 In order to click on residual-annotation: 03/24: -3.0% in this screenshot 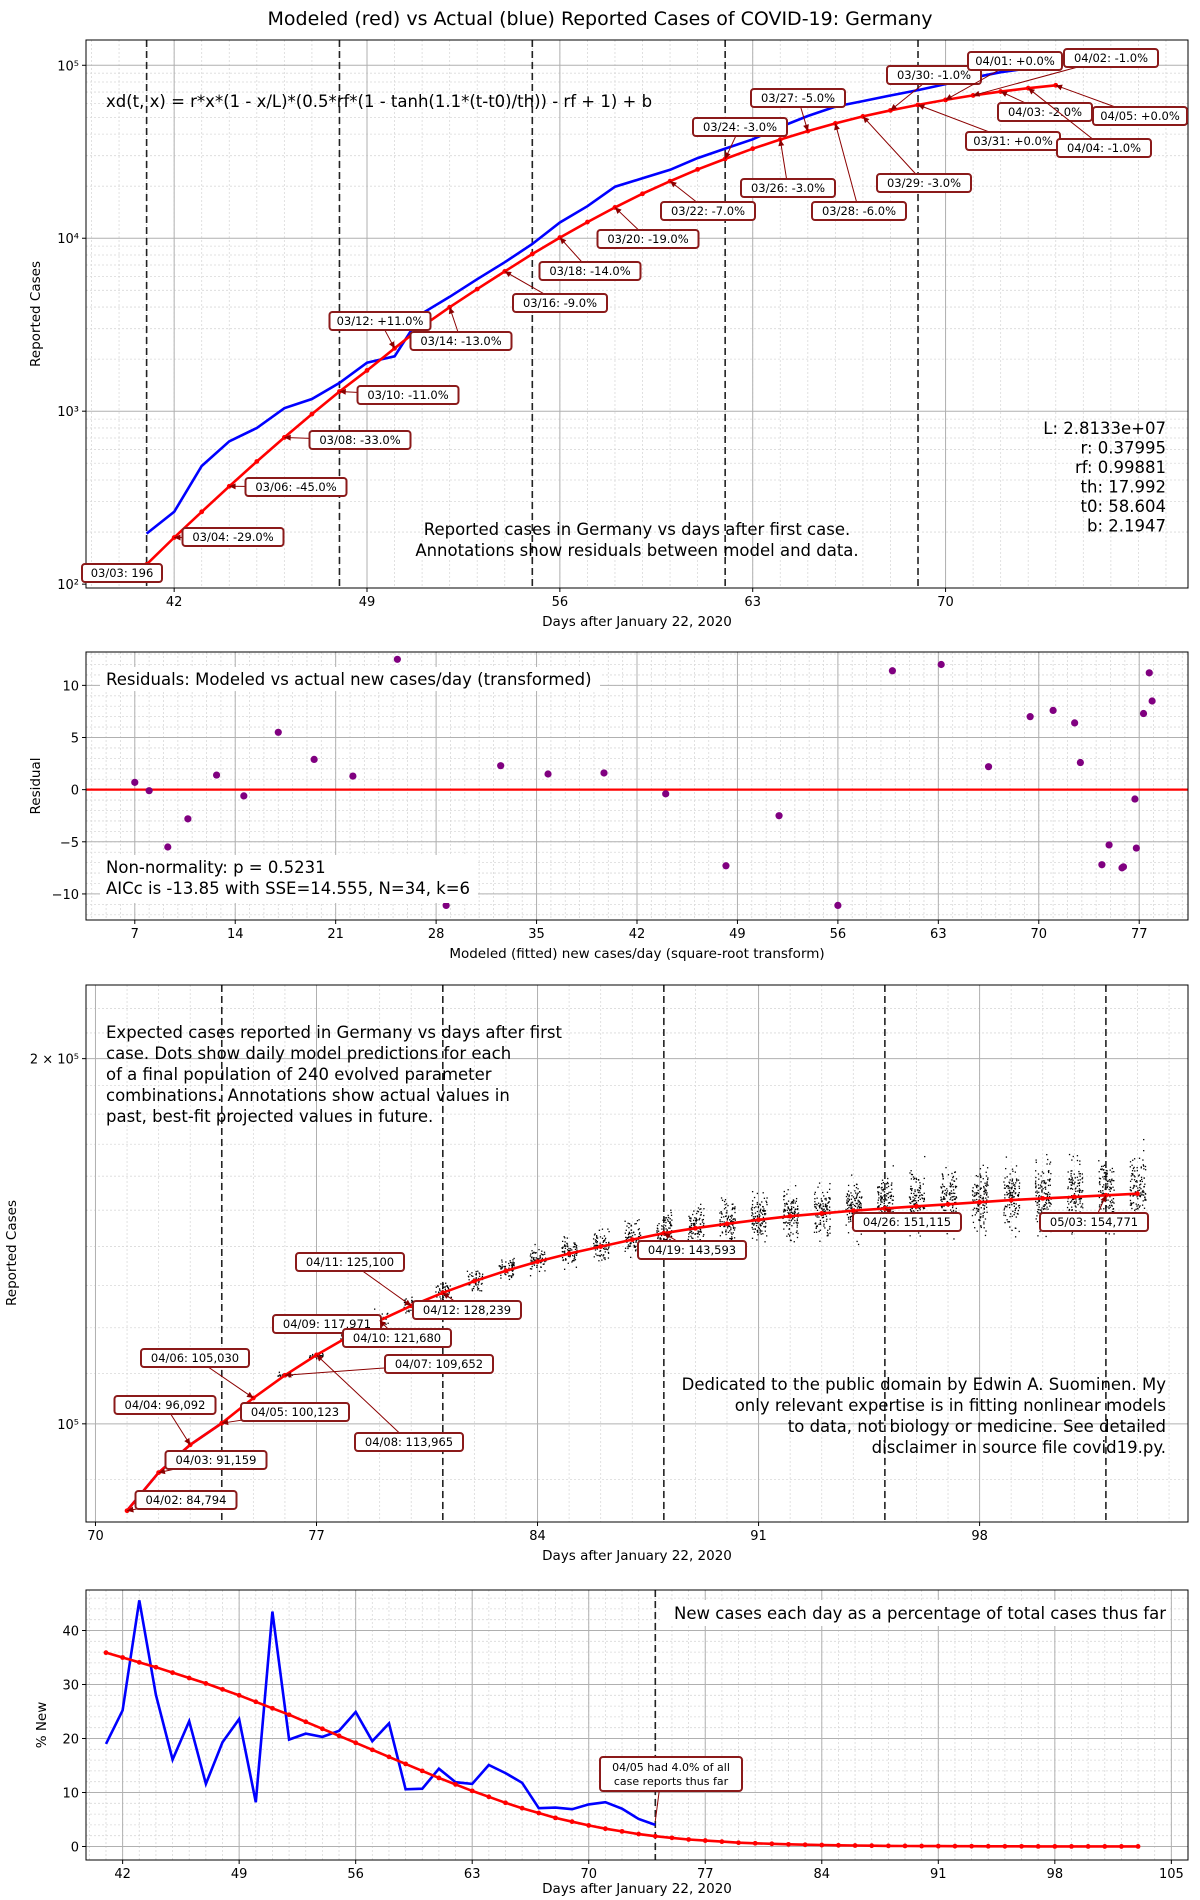, I will do `click(740, 138)`.